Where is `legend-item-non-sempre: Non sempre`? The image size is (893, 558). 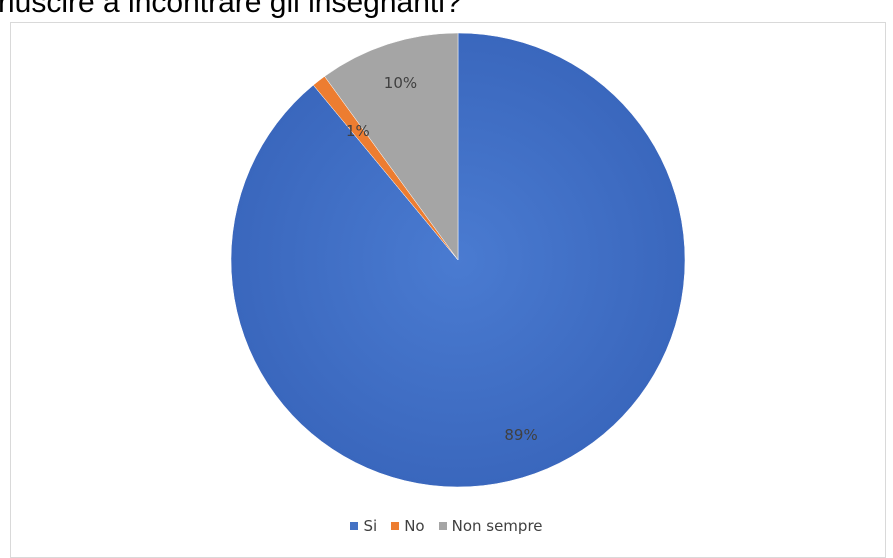
legend-item-non-sempre: Non sempre is located at coordinates (490, 526).